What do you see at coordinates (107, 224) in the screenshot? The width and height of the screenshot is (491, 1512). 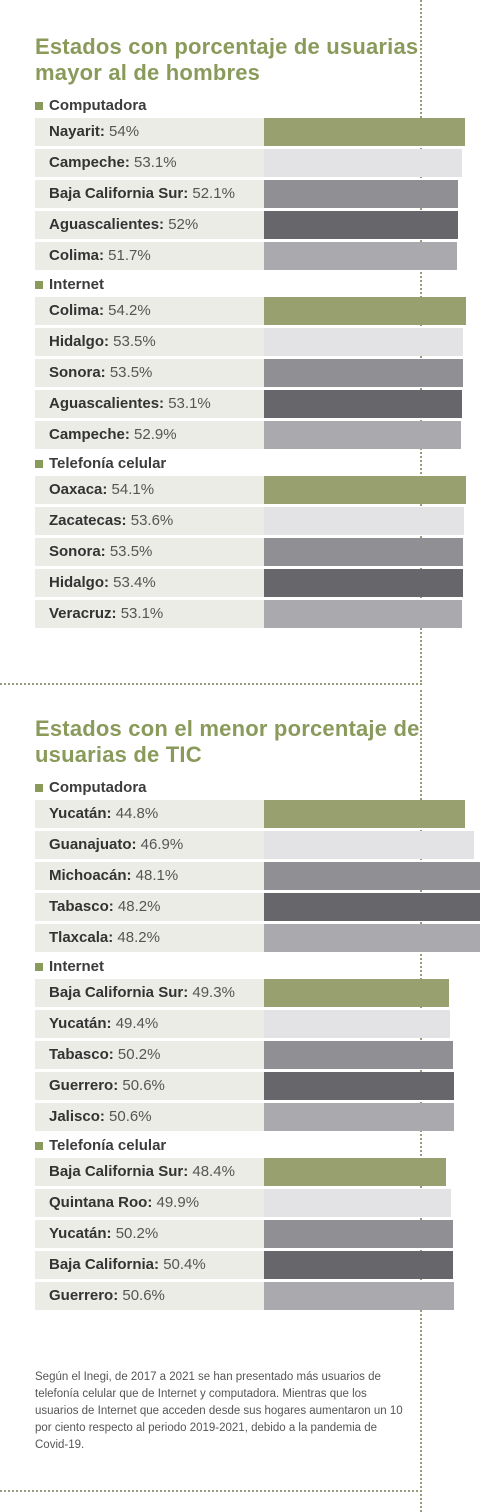 I see `state-name: Aguascalientes:` at bounding box center [107, 224].